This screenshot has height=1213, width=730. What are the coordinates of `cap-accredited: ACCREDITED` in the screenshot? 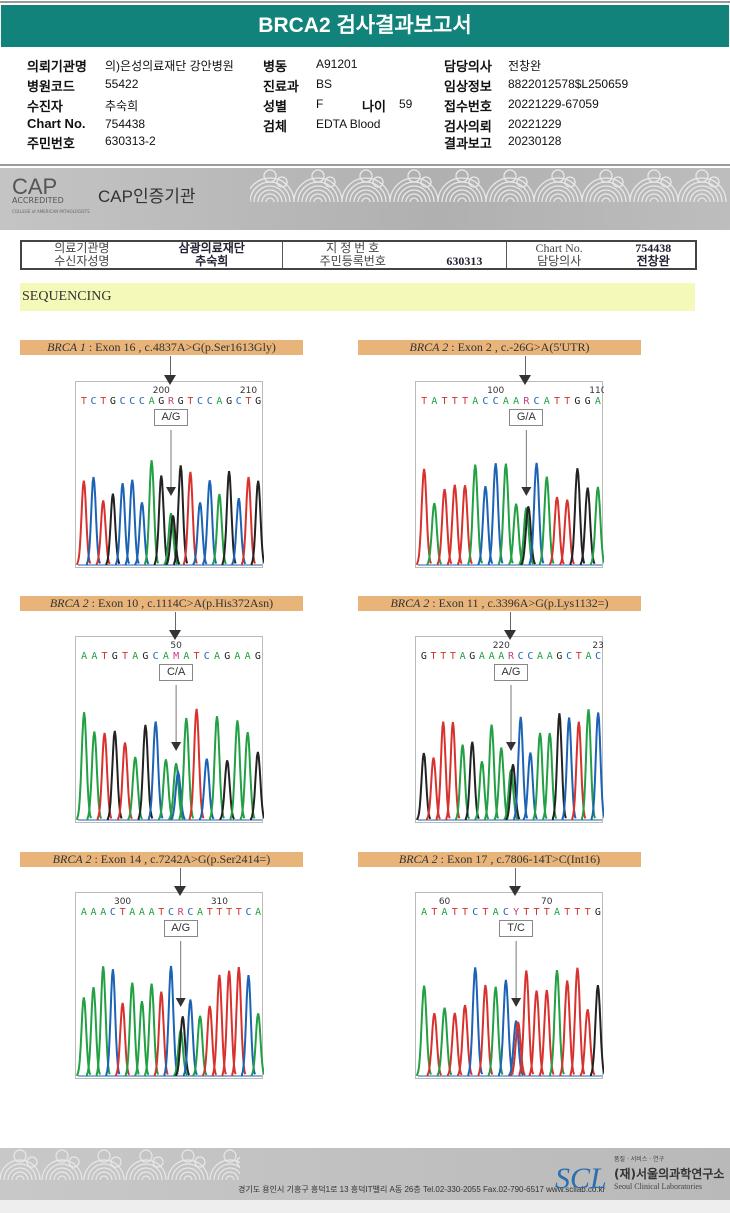 It's located at (38, 200).